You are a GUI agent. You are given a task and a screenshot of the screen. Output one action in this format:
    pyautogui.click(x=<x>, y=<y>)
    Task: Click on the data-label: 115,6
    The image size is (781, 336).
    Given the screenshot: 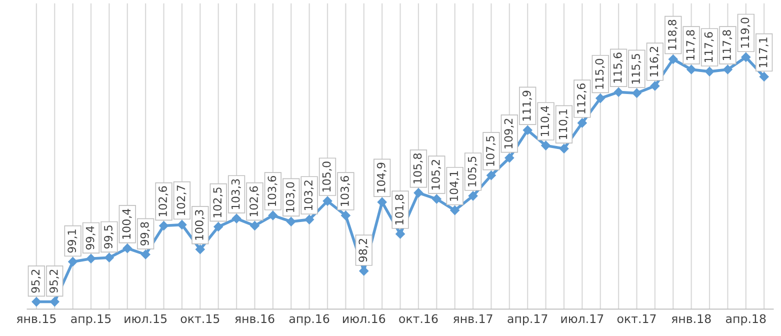 What is the action you would take?
    pyautogui.click(x=618, y=67)
    